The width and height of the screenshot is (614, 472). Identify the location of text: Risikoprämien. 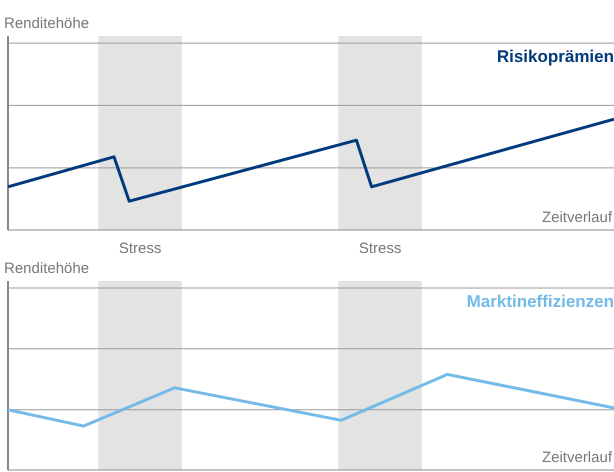
(555, 56).